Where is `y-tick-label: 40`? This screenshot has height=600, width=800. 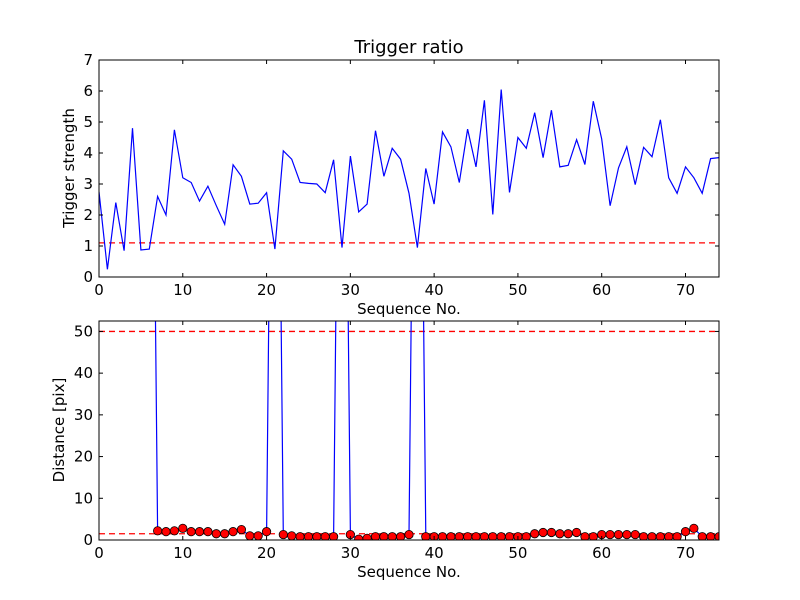 y-tick-label: 40 is located at coordinates (83, 373).